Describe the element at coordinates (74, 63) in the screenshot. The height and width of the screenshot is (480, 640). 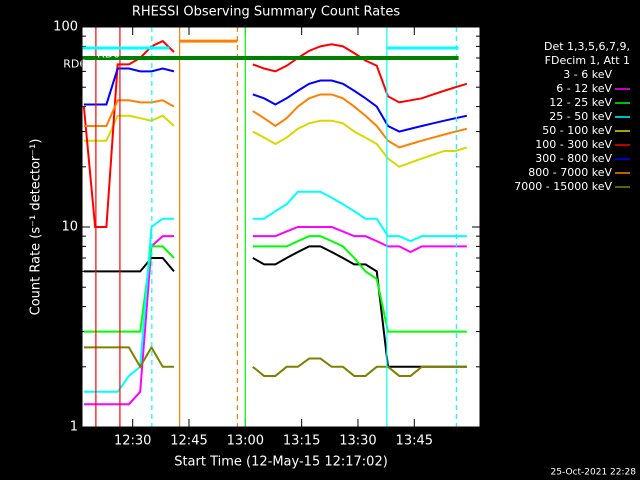
I see `annotation: RD6` at that location.